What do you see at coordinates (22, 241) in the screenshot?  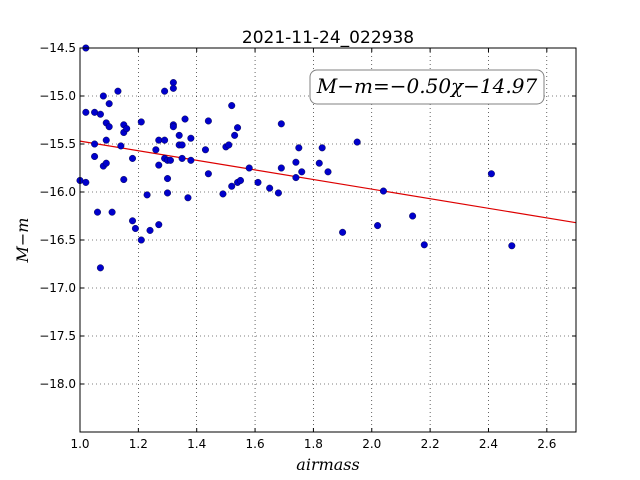 I see `y-axis-label: M−m` at bounding box center [22, 241].